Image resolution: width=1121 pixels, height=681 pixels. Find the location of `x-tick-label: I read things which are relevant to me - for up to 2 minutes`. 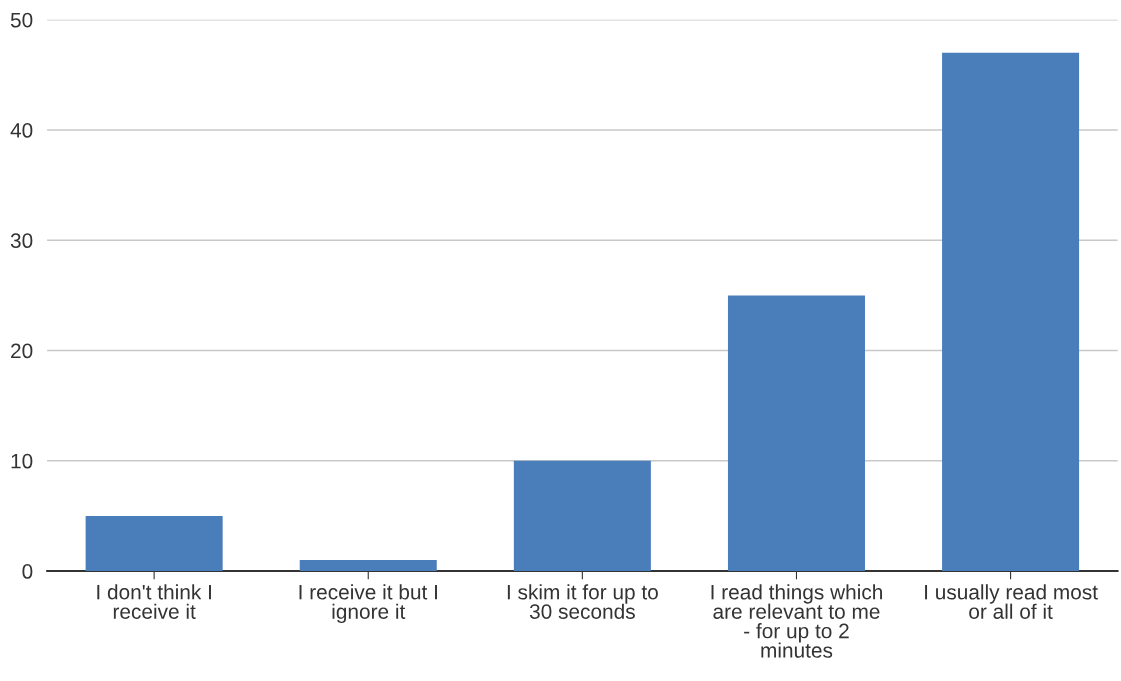

x-tick-label: I read things which are relevant to me - for up to 2 minutes is located at coordinates (796, 621).